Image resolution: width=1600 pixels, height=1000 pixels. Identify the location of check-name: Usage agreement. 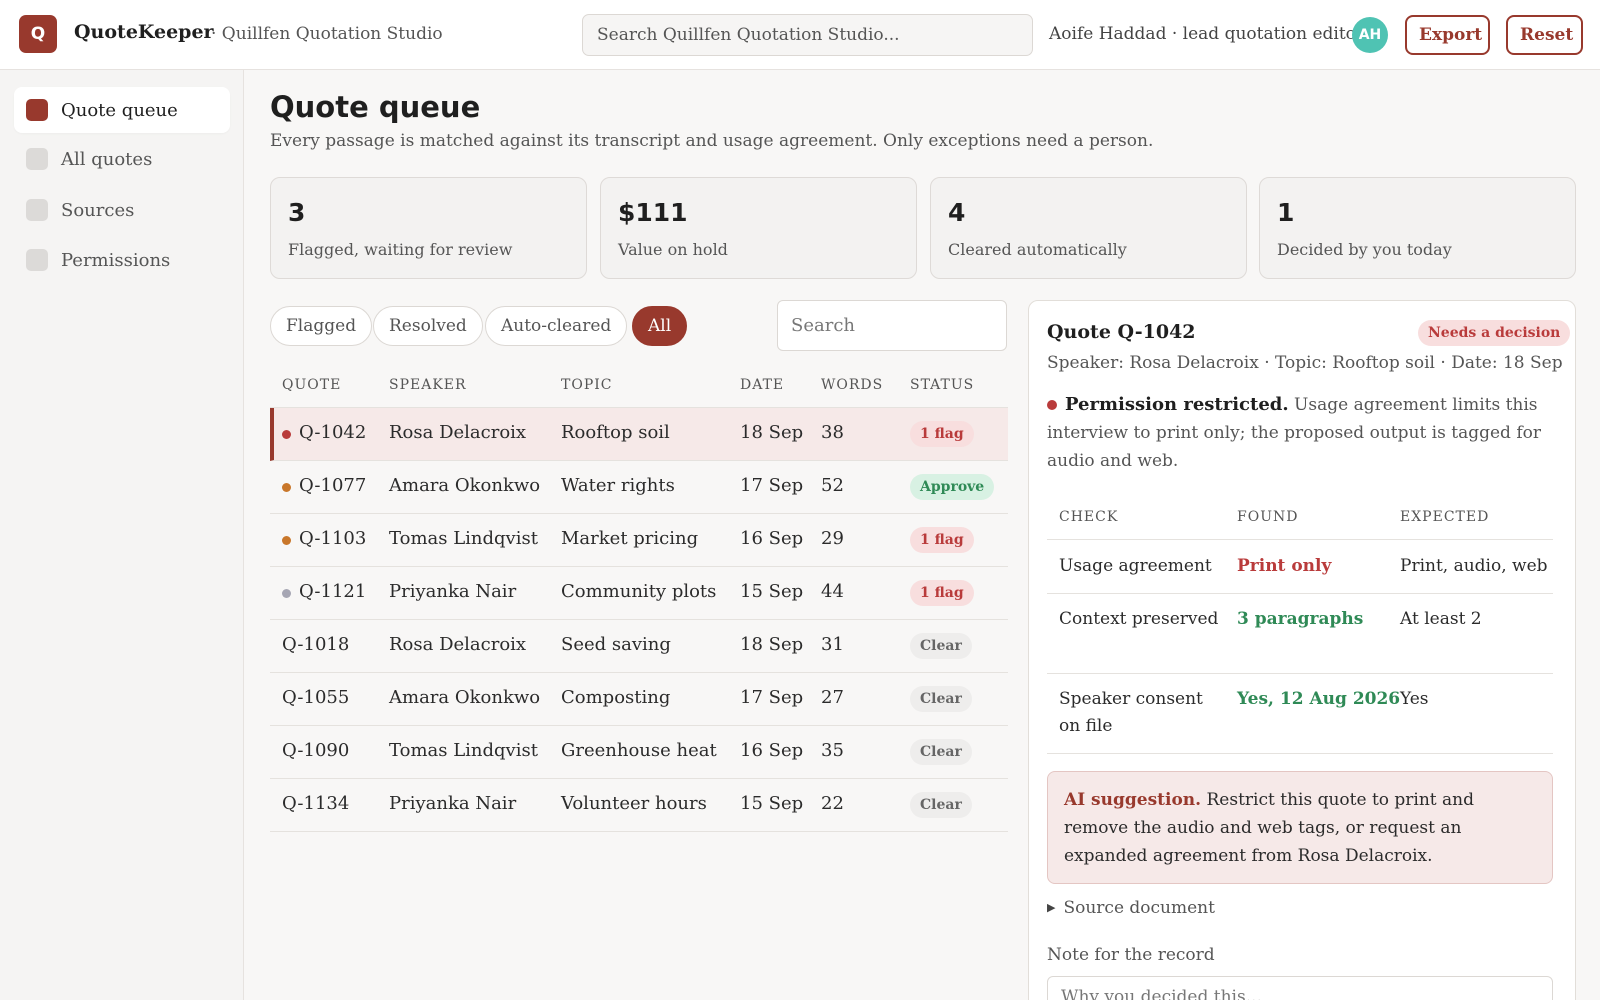
(1135, 566).